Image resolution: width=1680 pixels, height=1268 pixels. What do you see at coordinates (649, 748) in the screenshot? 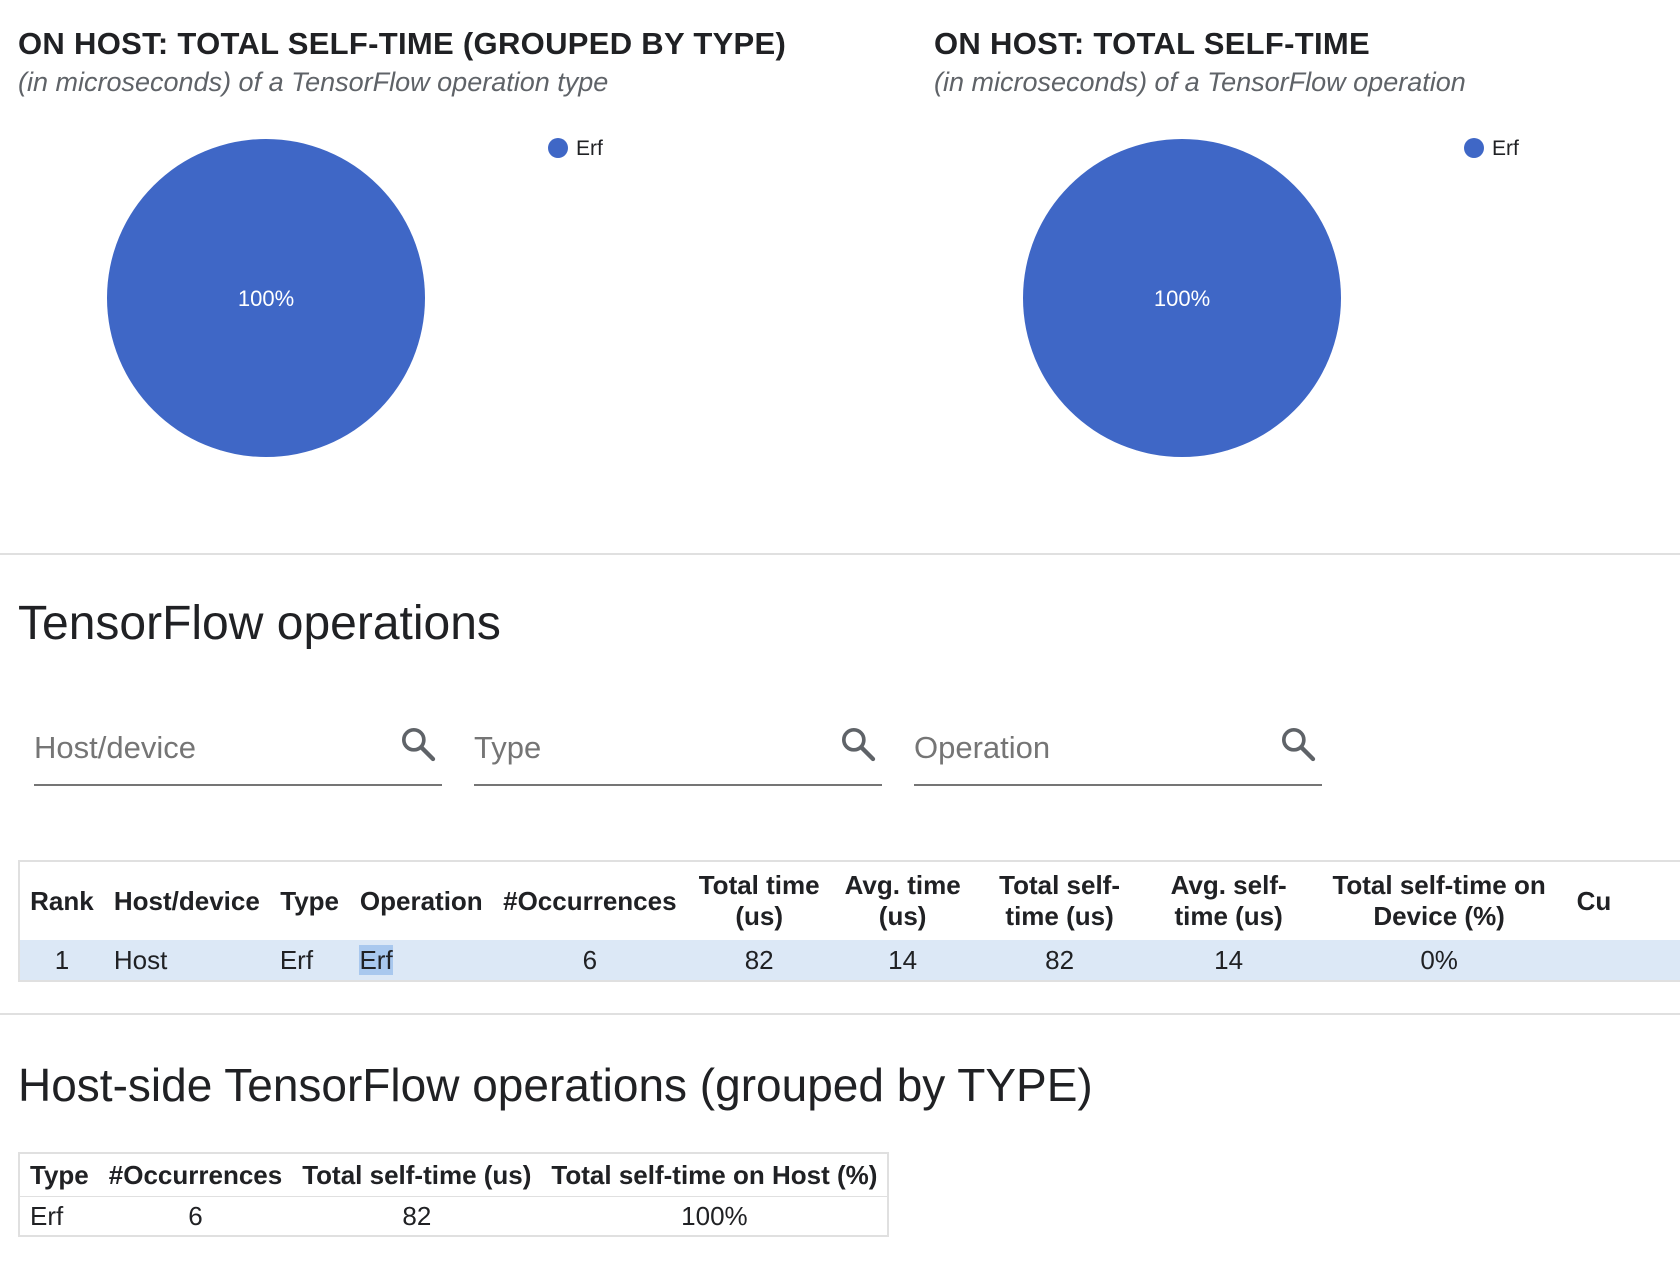
I see `type-filter-input` at bounding box center [649, 748].